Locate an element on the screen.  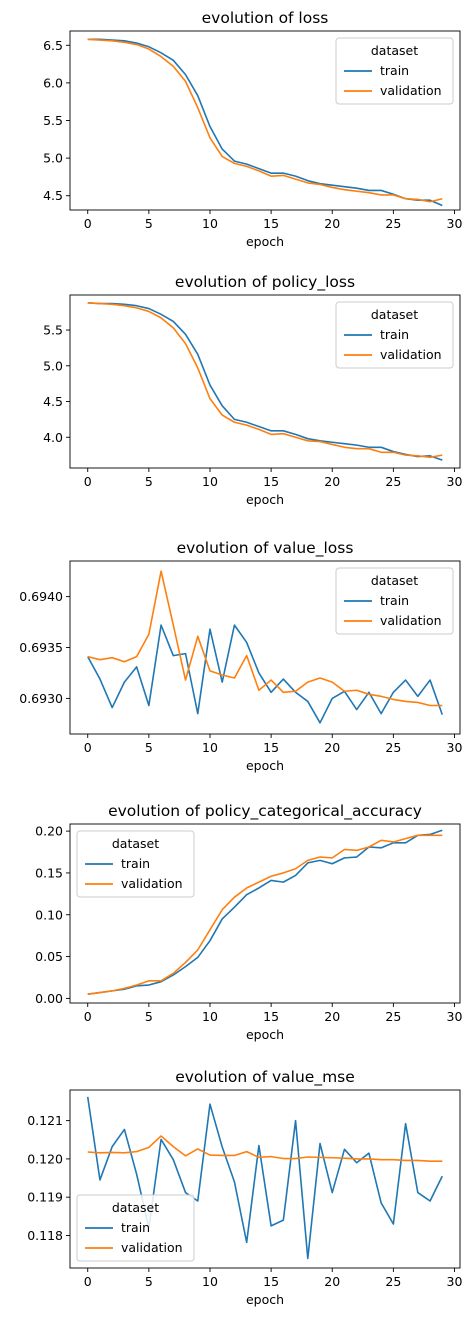
chart-title: evolution of policy_categorical_accuracy is located at coordinates (265, 811).